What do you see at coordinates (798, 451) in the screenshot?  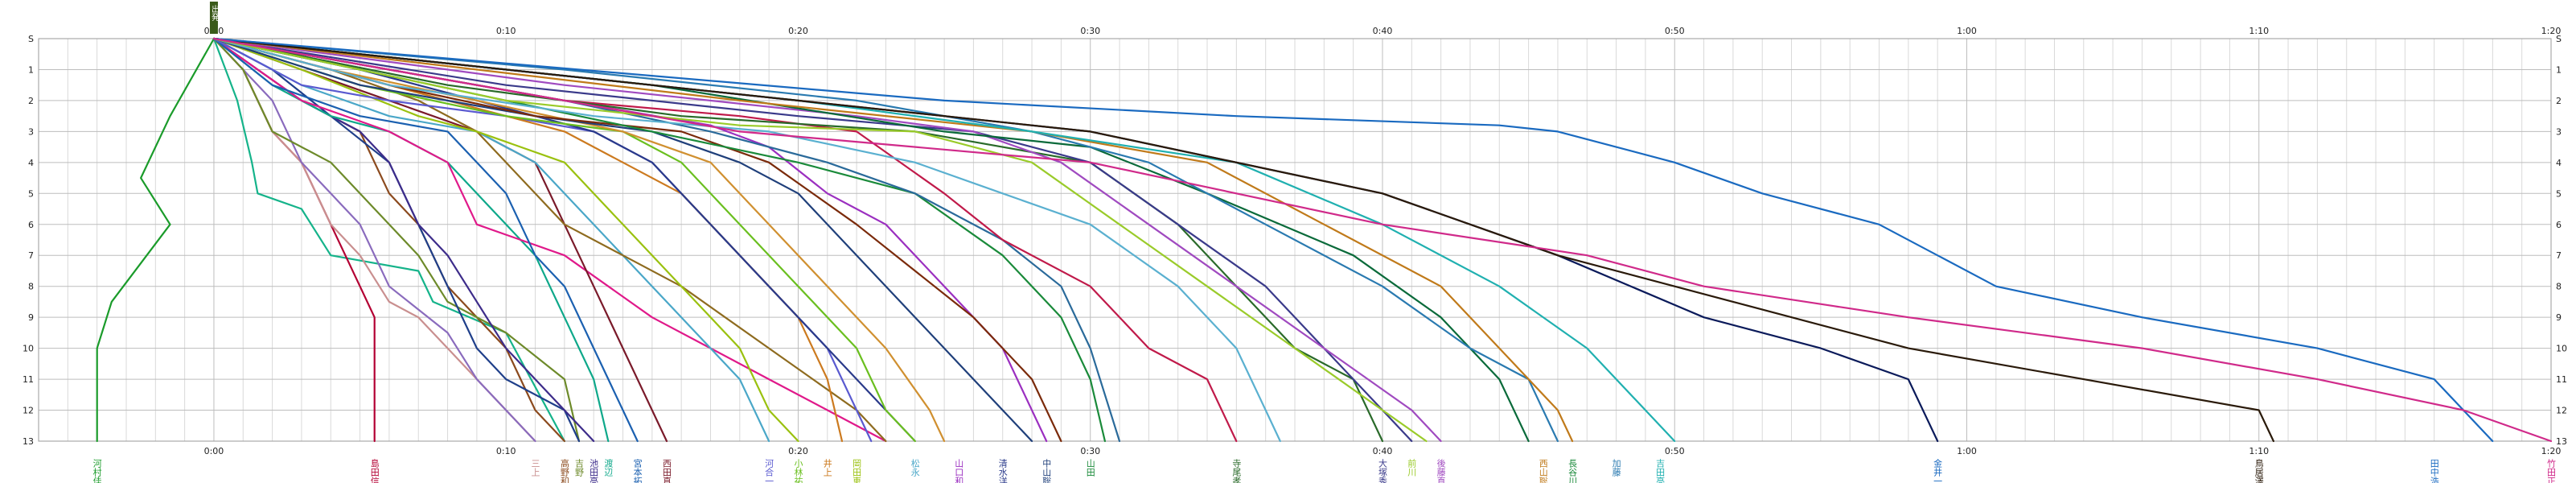 I see `x-tick-label-bottom: 0:20` at bounding box center [798, 451].